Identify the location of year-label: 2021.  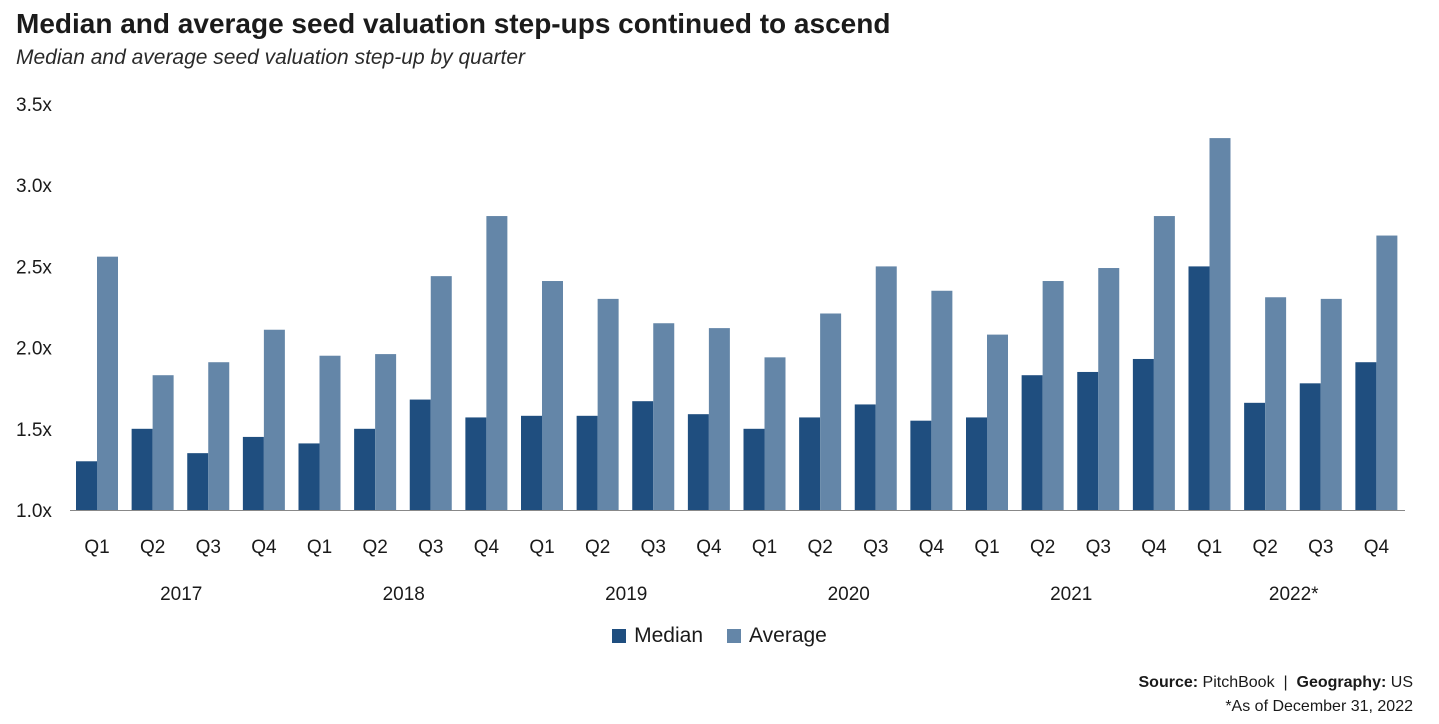
(1071, 594).